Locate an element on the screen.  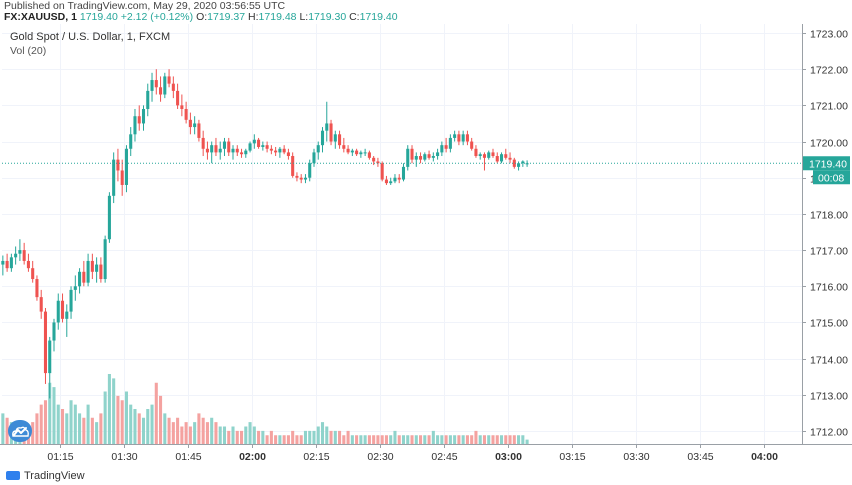
price-tag-bg is located at coordinates (826, 163).